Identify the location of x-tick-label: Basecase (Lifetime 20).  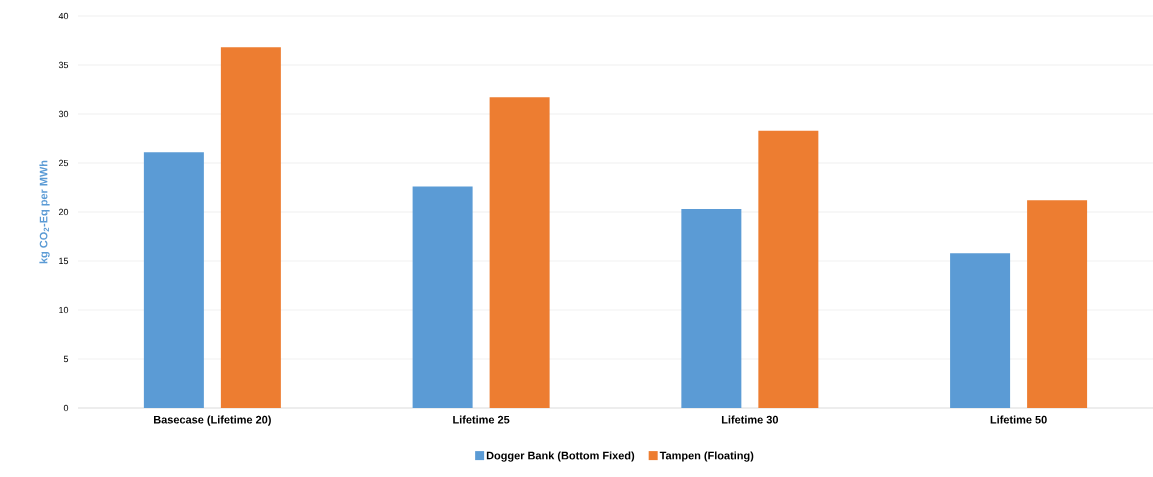
(212, 420).